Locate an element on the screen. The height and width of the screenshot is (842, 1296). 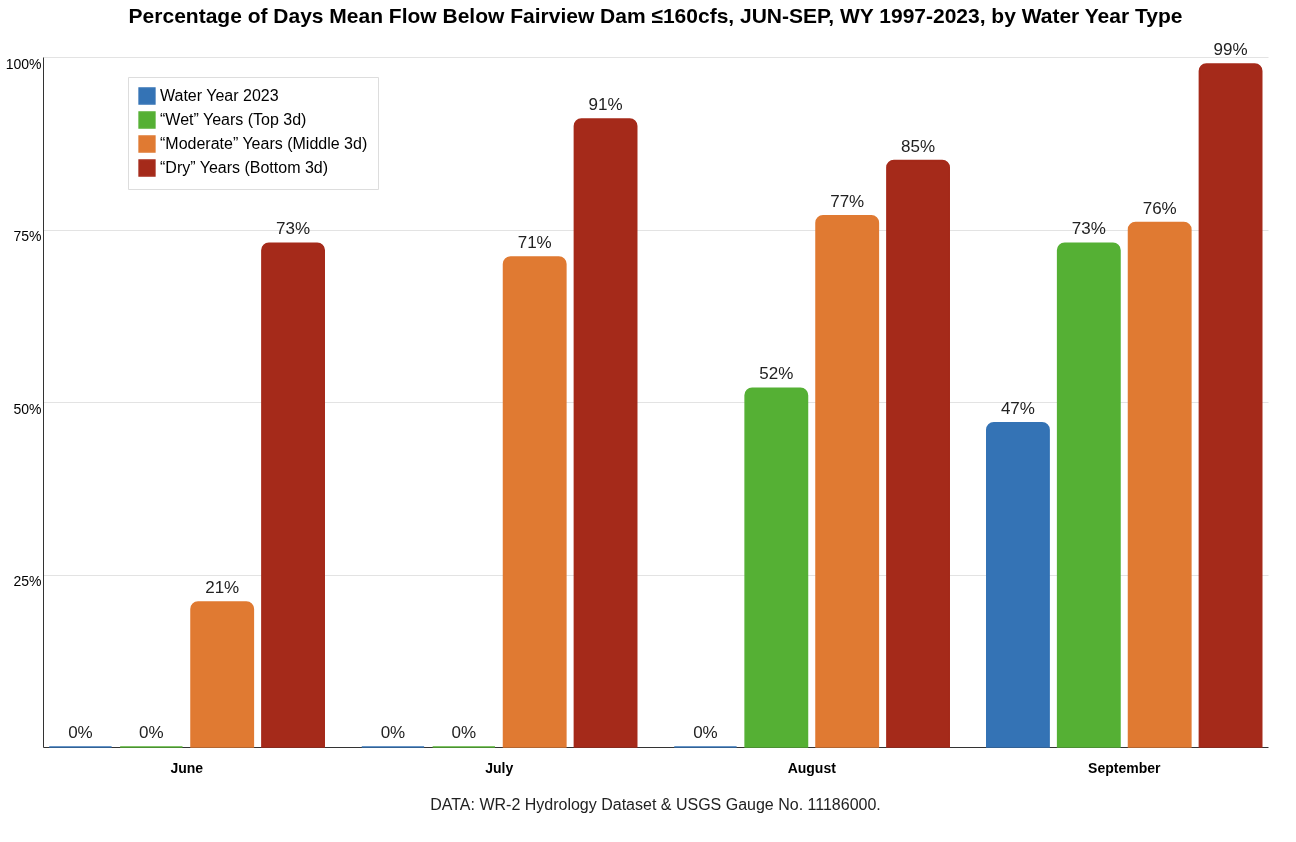
legend-label: “Dry” Years (Bottom 3d) is located at coordinates (244, 167).